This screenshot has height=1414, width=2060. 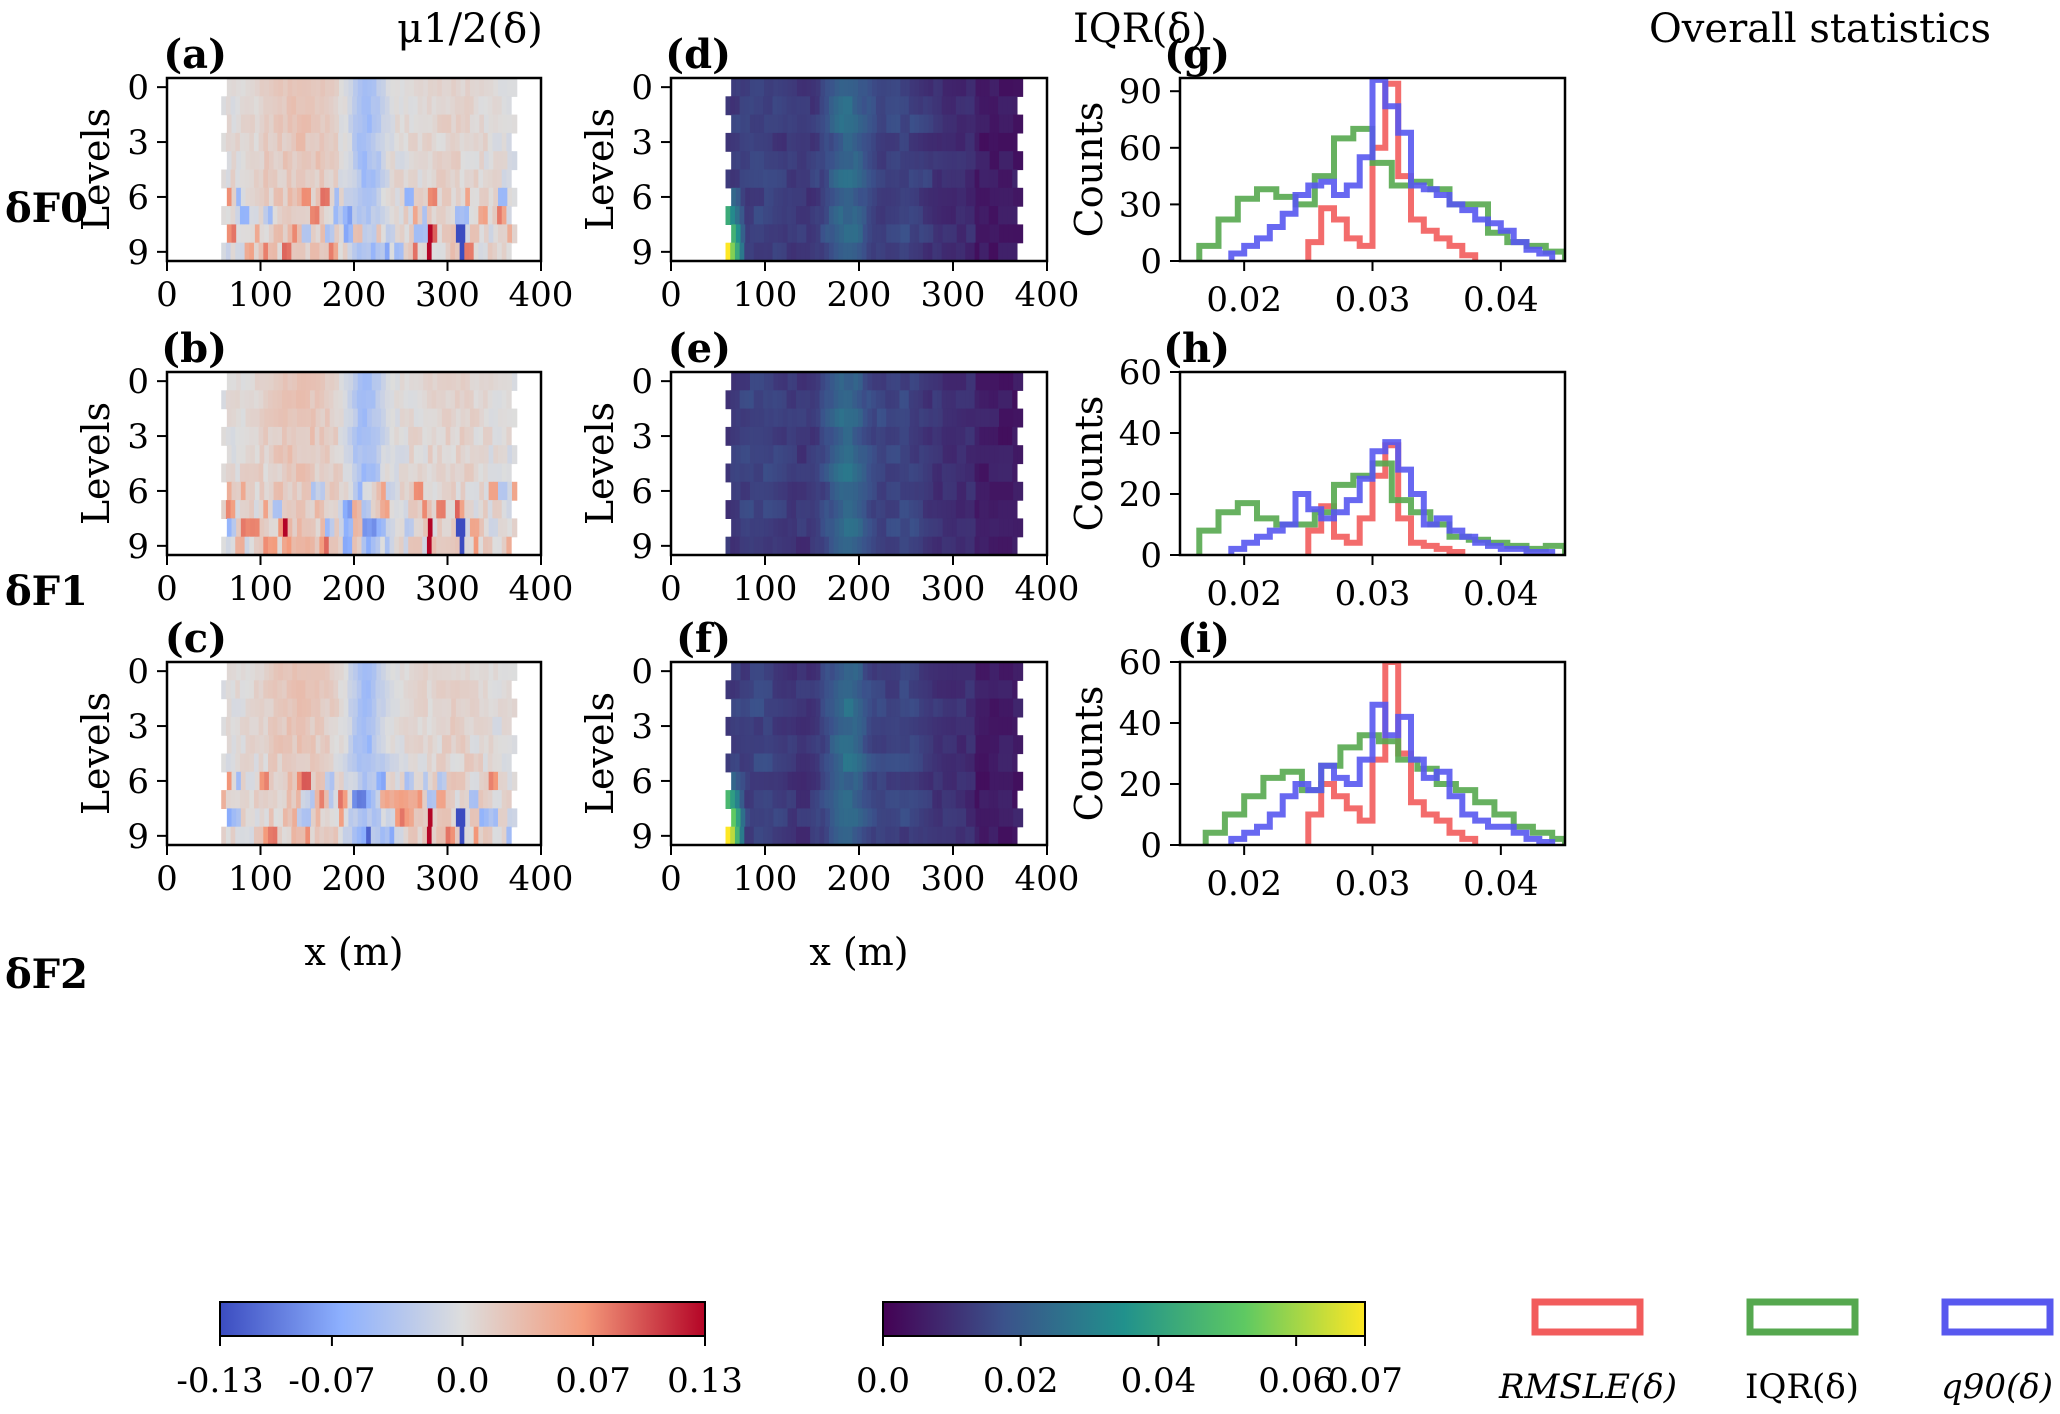 I want to click on x-tick-label: 0.03, so click(x=1373, y=300).